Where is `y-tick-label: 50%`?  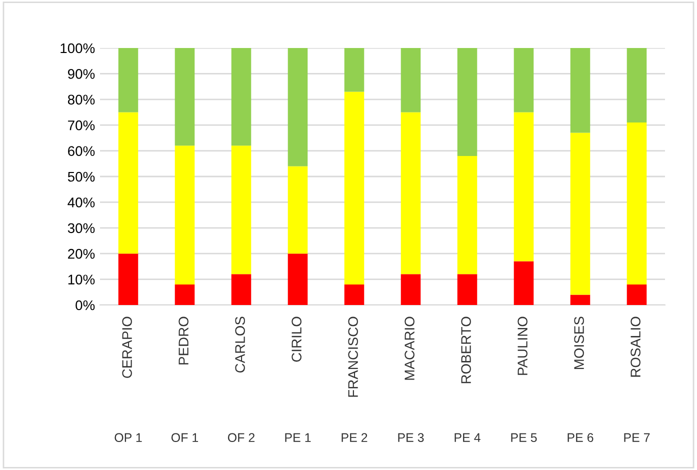 y-tick-label: 50% is located at coordinates (81, 177).